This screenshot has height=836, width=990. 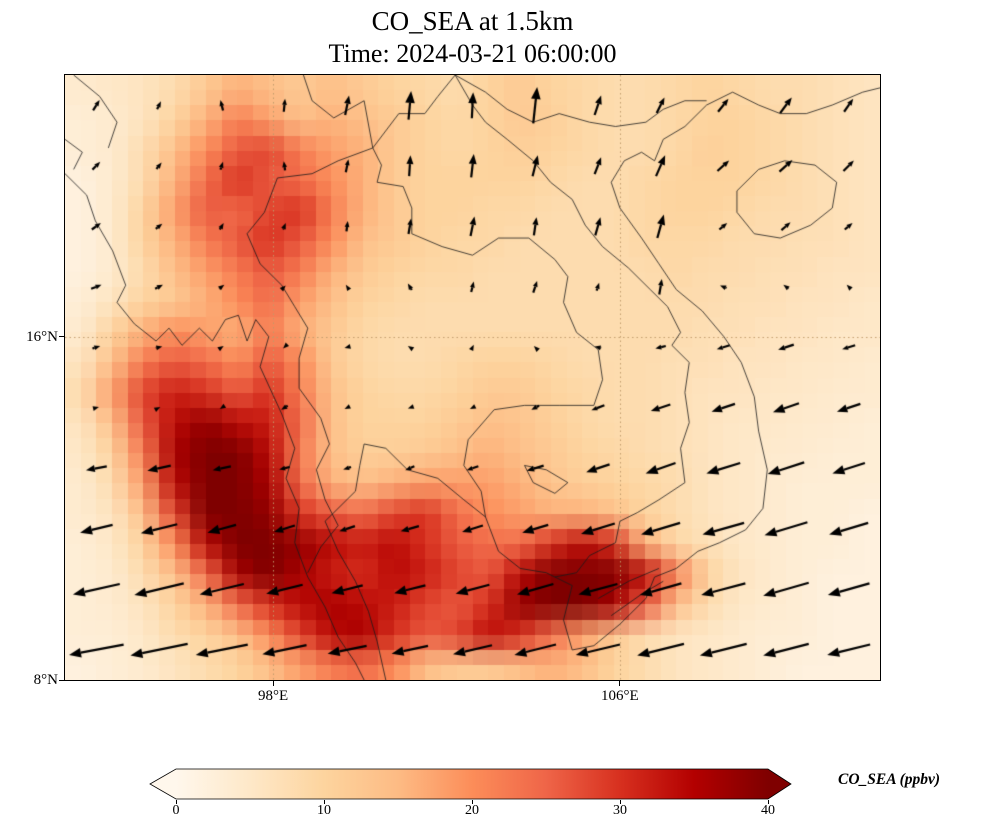 What do you see at coordinates (472, 53) in the screenshot?
I see `figure-subtitle-time: Time: 2024-03-21 06:00:00` at bounding box center [472, 53].